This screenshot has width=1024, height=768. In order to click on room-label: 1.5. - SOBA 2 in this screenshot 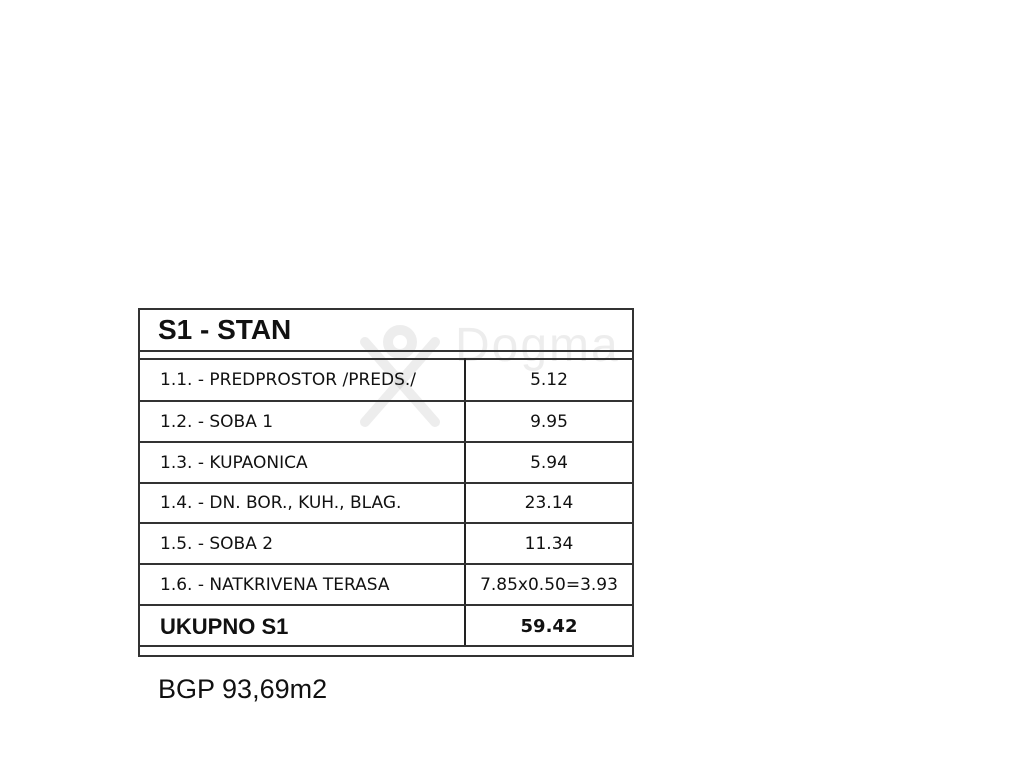, I will do `click(217, 544)`.